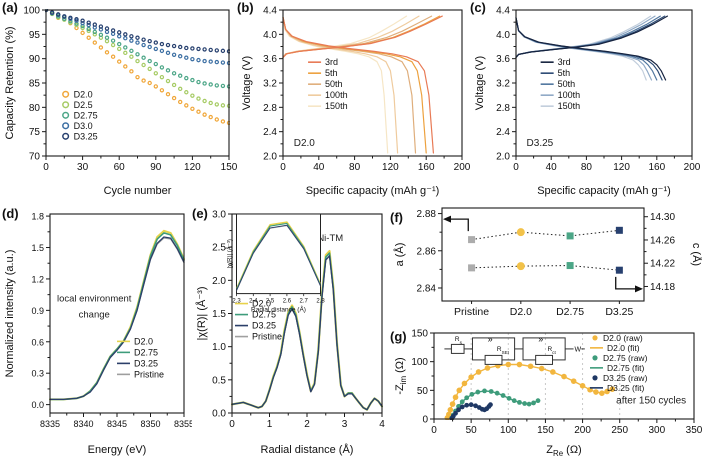  I want to click on svg-text: D3.0, so click(83, 126).